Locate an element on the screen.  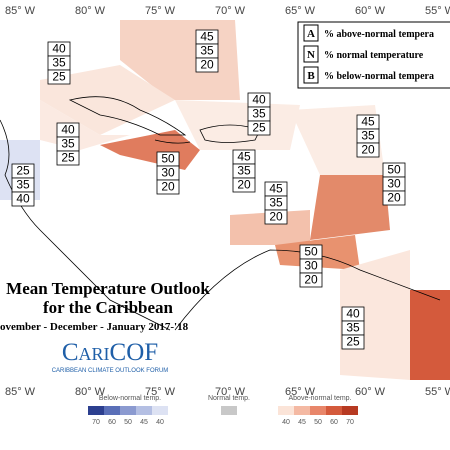
key-text: % below-normal tempera is located at coordinates (379, 76).